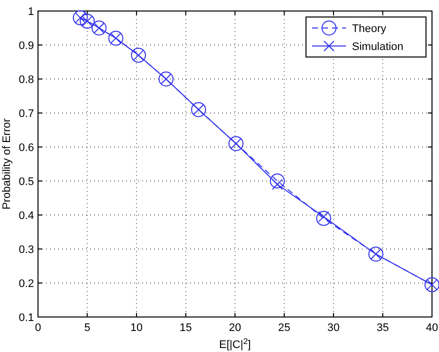  Describe the element at coordinates (136, 328) in the screenshot. I see `x-tick-label: 10` at that location.